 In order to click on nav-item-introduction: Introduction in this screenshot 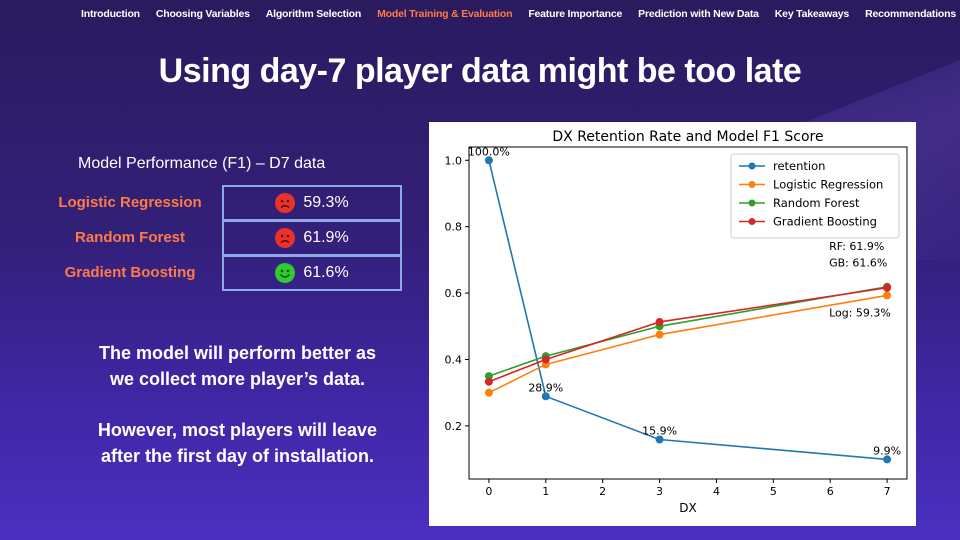, I will do `click(110, 14)`.